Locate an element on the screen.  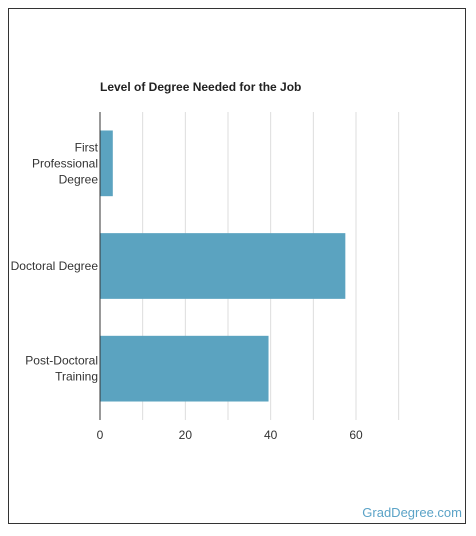
x-tick-labels: 0 20 40 60 is located at coordinates (230, 435).